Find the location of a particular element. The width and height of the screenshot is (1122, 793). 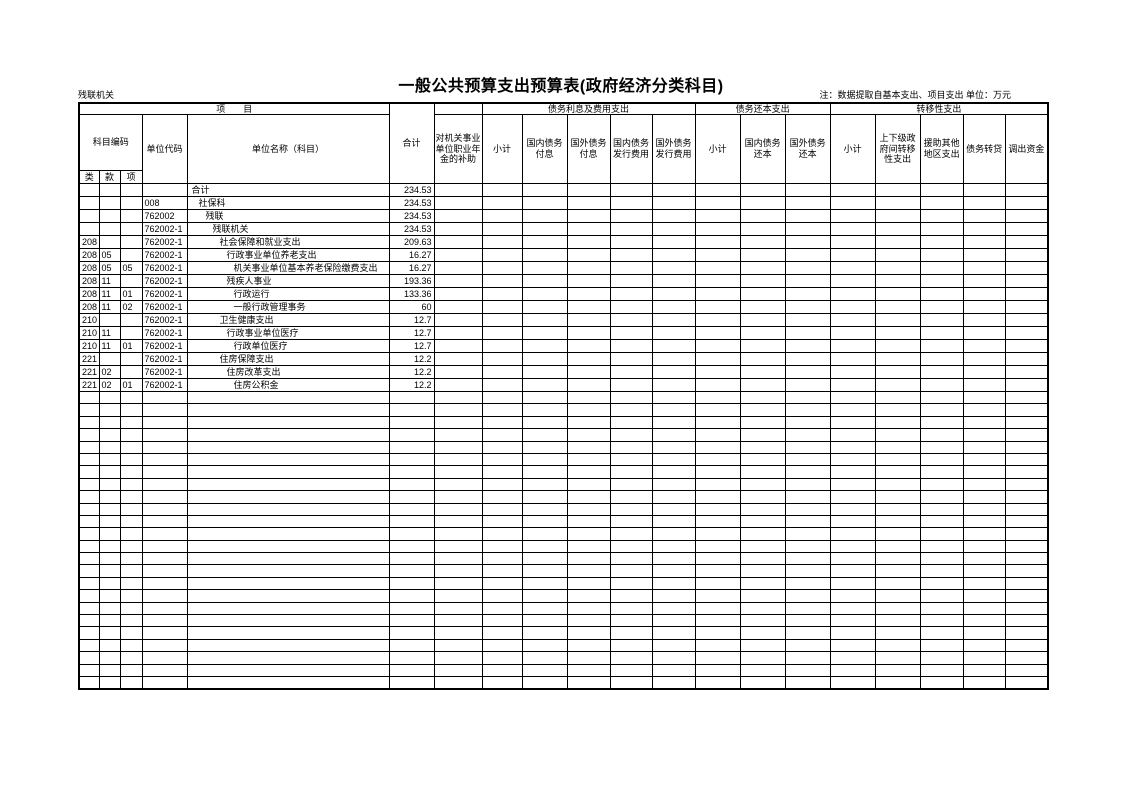

table-row is located at coordinates (563, 682).